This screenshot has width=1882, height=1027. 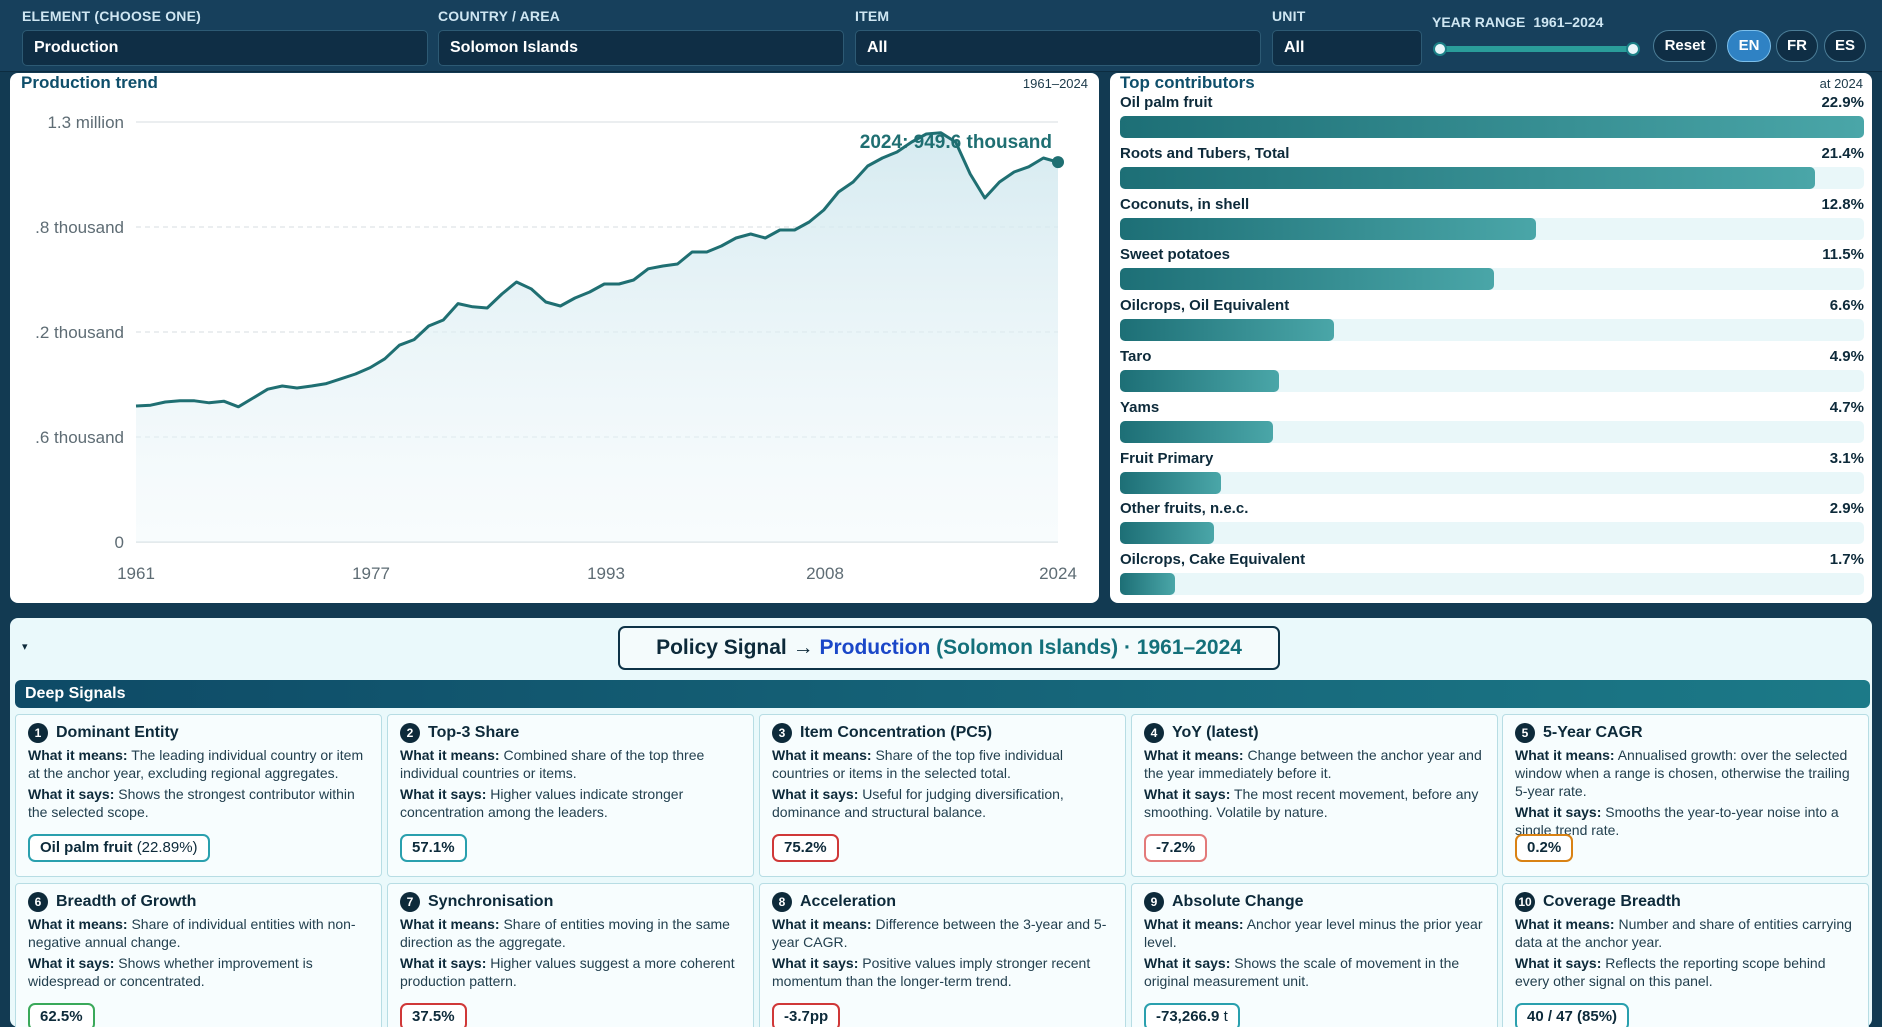 I want to click on contributor-name: Fruit Primary, so click(x=1167, y=458).